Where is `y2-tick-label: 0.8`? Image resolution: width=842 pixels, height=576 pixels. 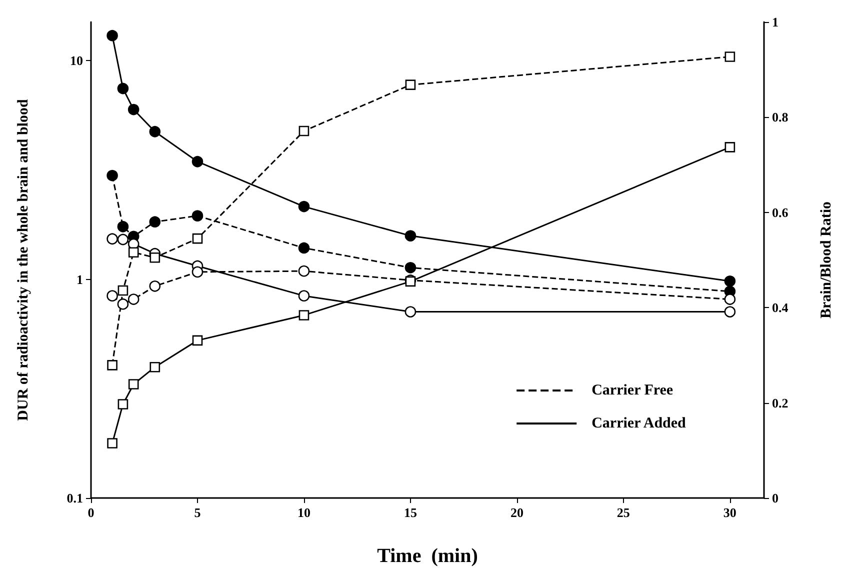
y2-tick-label: 0.8 is located at coordinates (780, 117).